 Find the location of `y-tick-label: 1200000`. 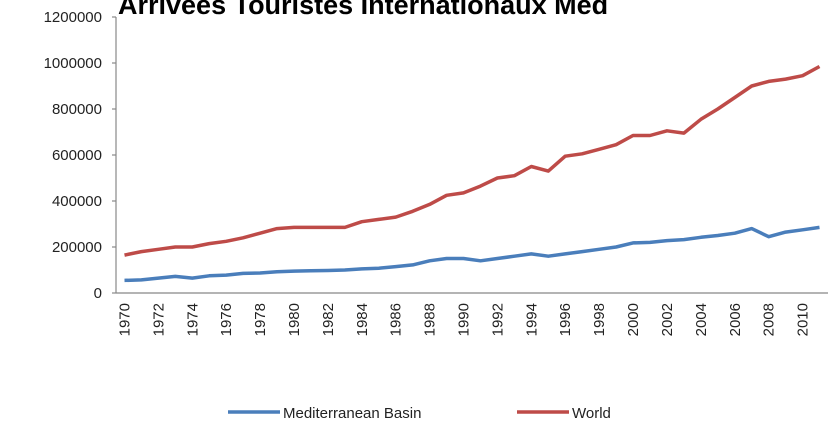

y-tick-label: 1200000 is located at coordinates (73, 17).